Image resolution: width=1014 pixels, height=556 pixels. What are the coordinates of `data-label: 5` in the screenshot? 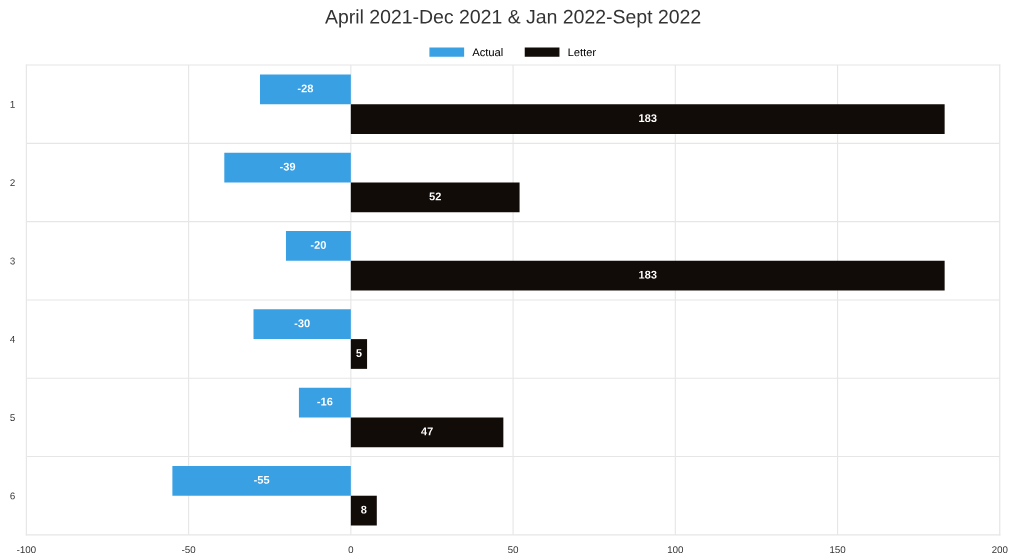 It's located at (359, 353).